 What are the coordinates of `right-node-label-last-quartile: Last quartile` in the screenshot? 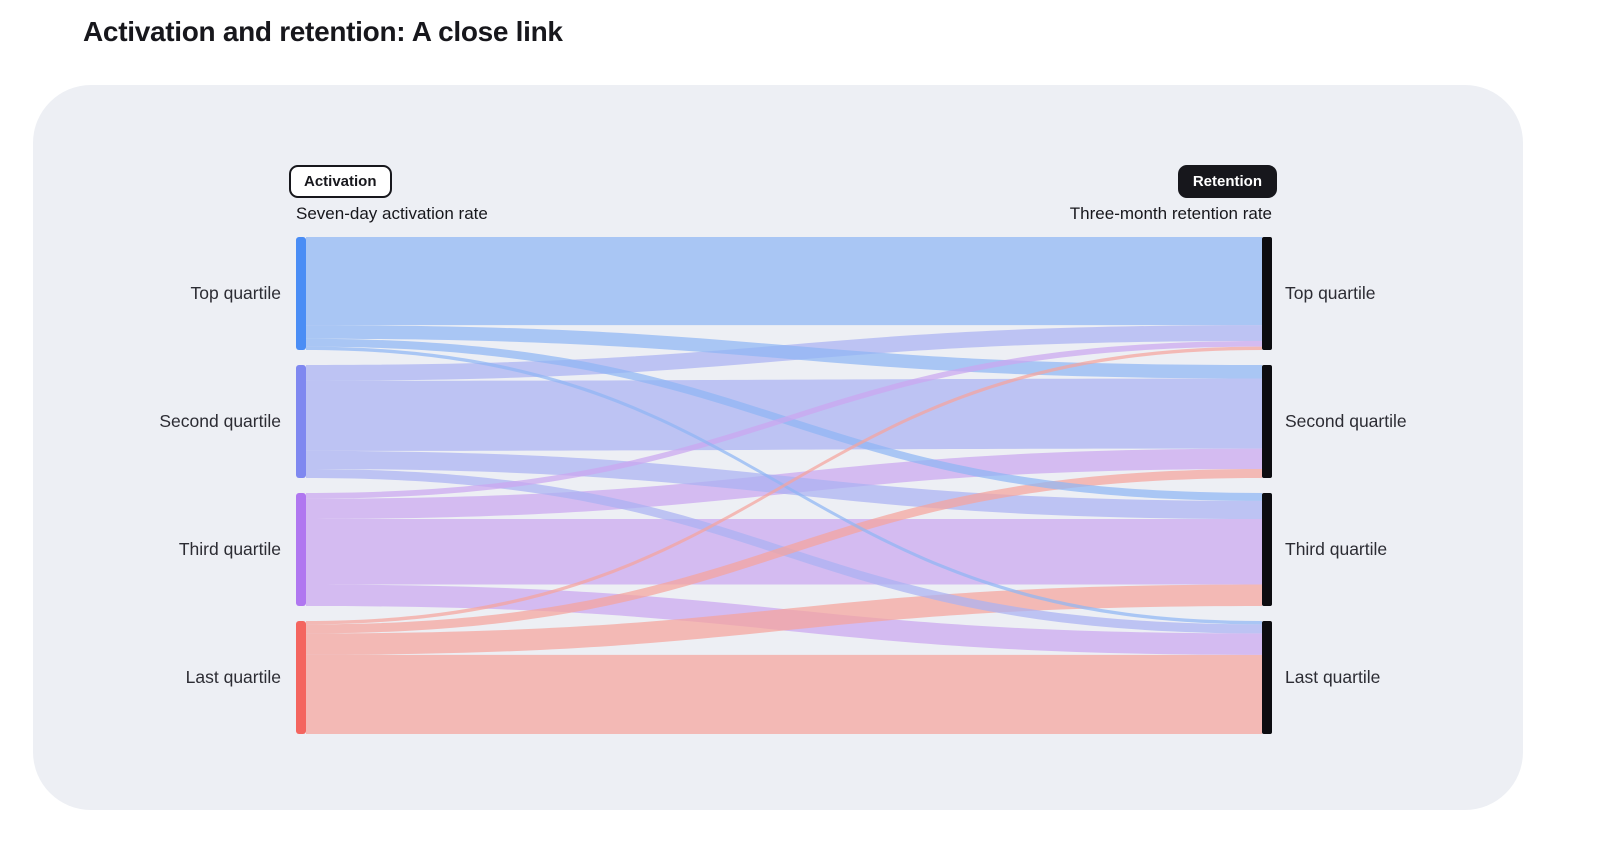 It's located at (1333, 677).